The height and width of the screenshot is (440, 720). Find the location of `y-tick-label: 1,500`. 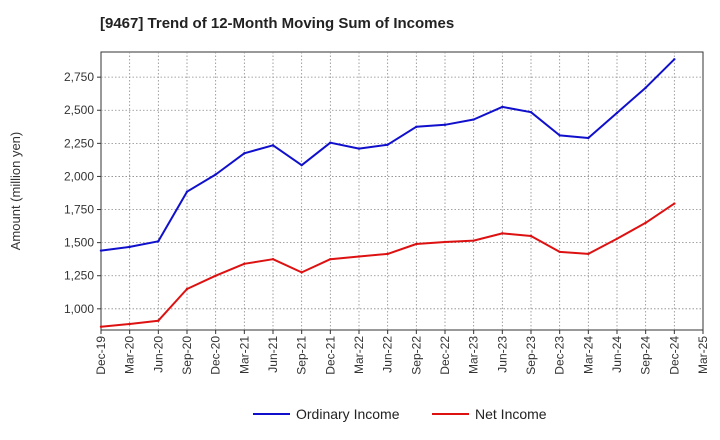

y-tick-label: 1,500 is located at coordinates (79, 243).